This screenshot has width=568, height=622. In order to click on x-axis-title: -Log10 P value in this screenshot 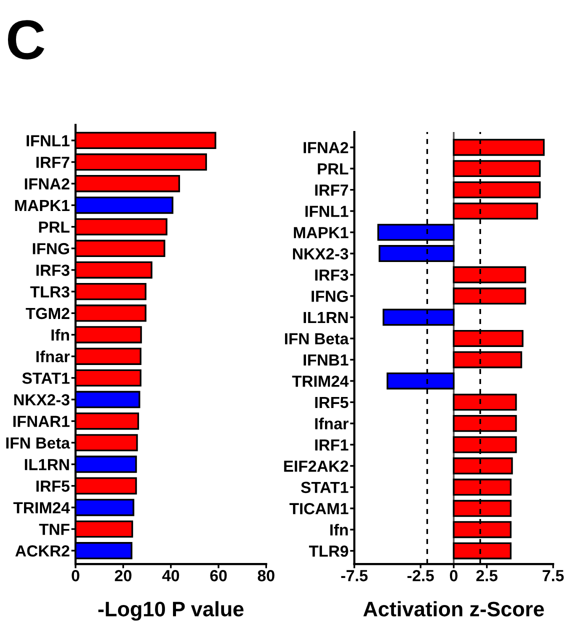, I will do `click(171, 611)`.